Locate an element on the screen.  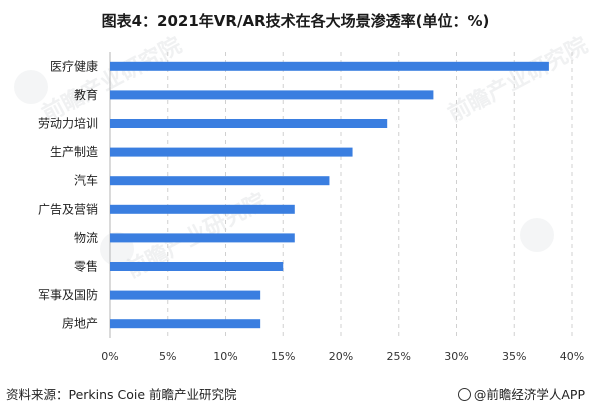
brand-credit: @前瞻经济学人APP is located at coordinates (521, 393).